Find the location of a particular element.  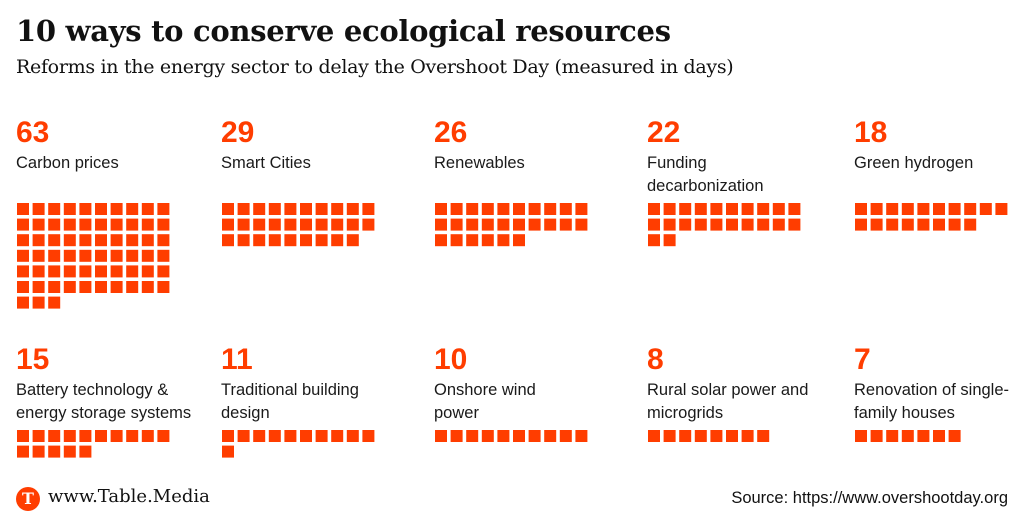

value-label: 26 is located at coordinates (451, 132).